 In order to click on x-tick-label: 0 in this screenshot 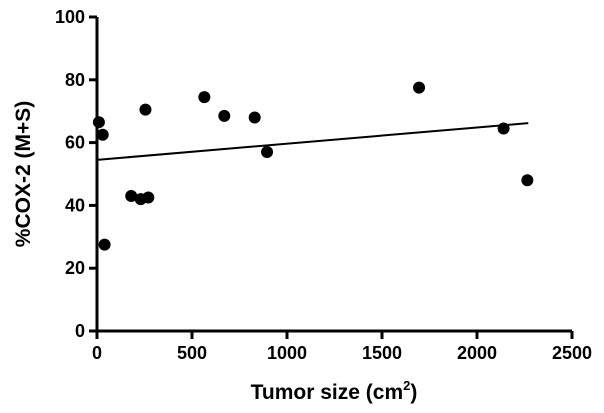, I will do `click(97, 353)`.